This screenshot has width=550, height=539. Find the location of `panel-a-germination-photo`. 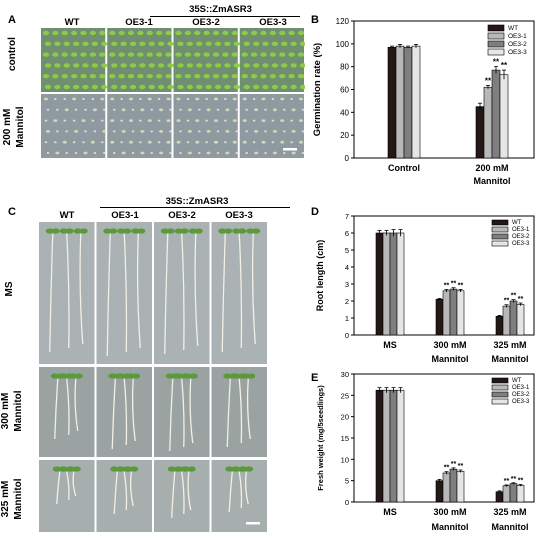

panel-a-germination-photo is located at coordinates (172, 93).